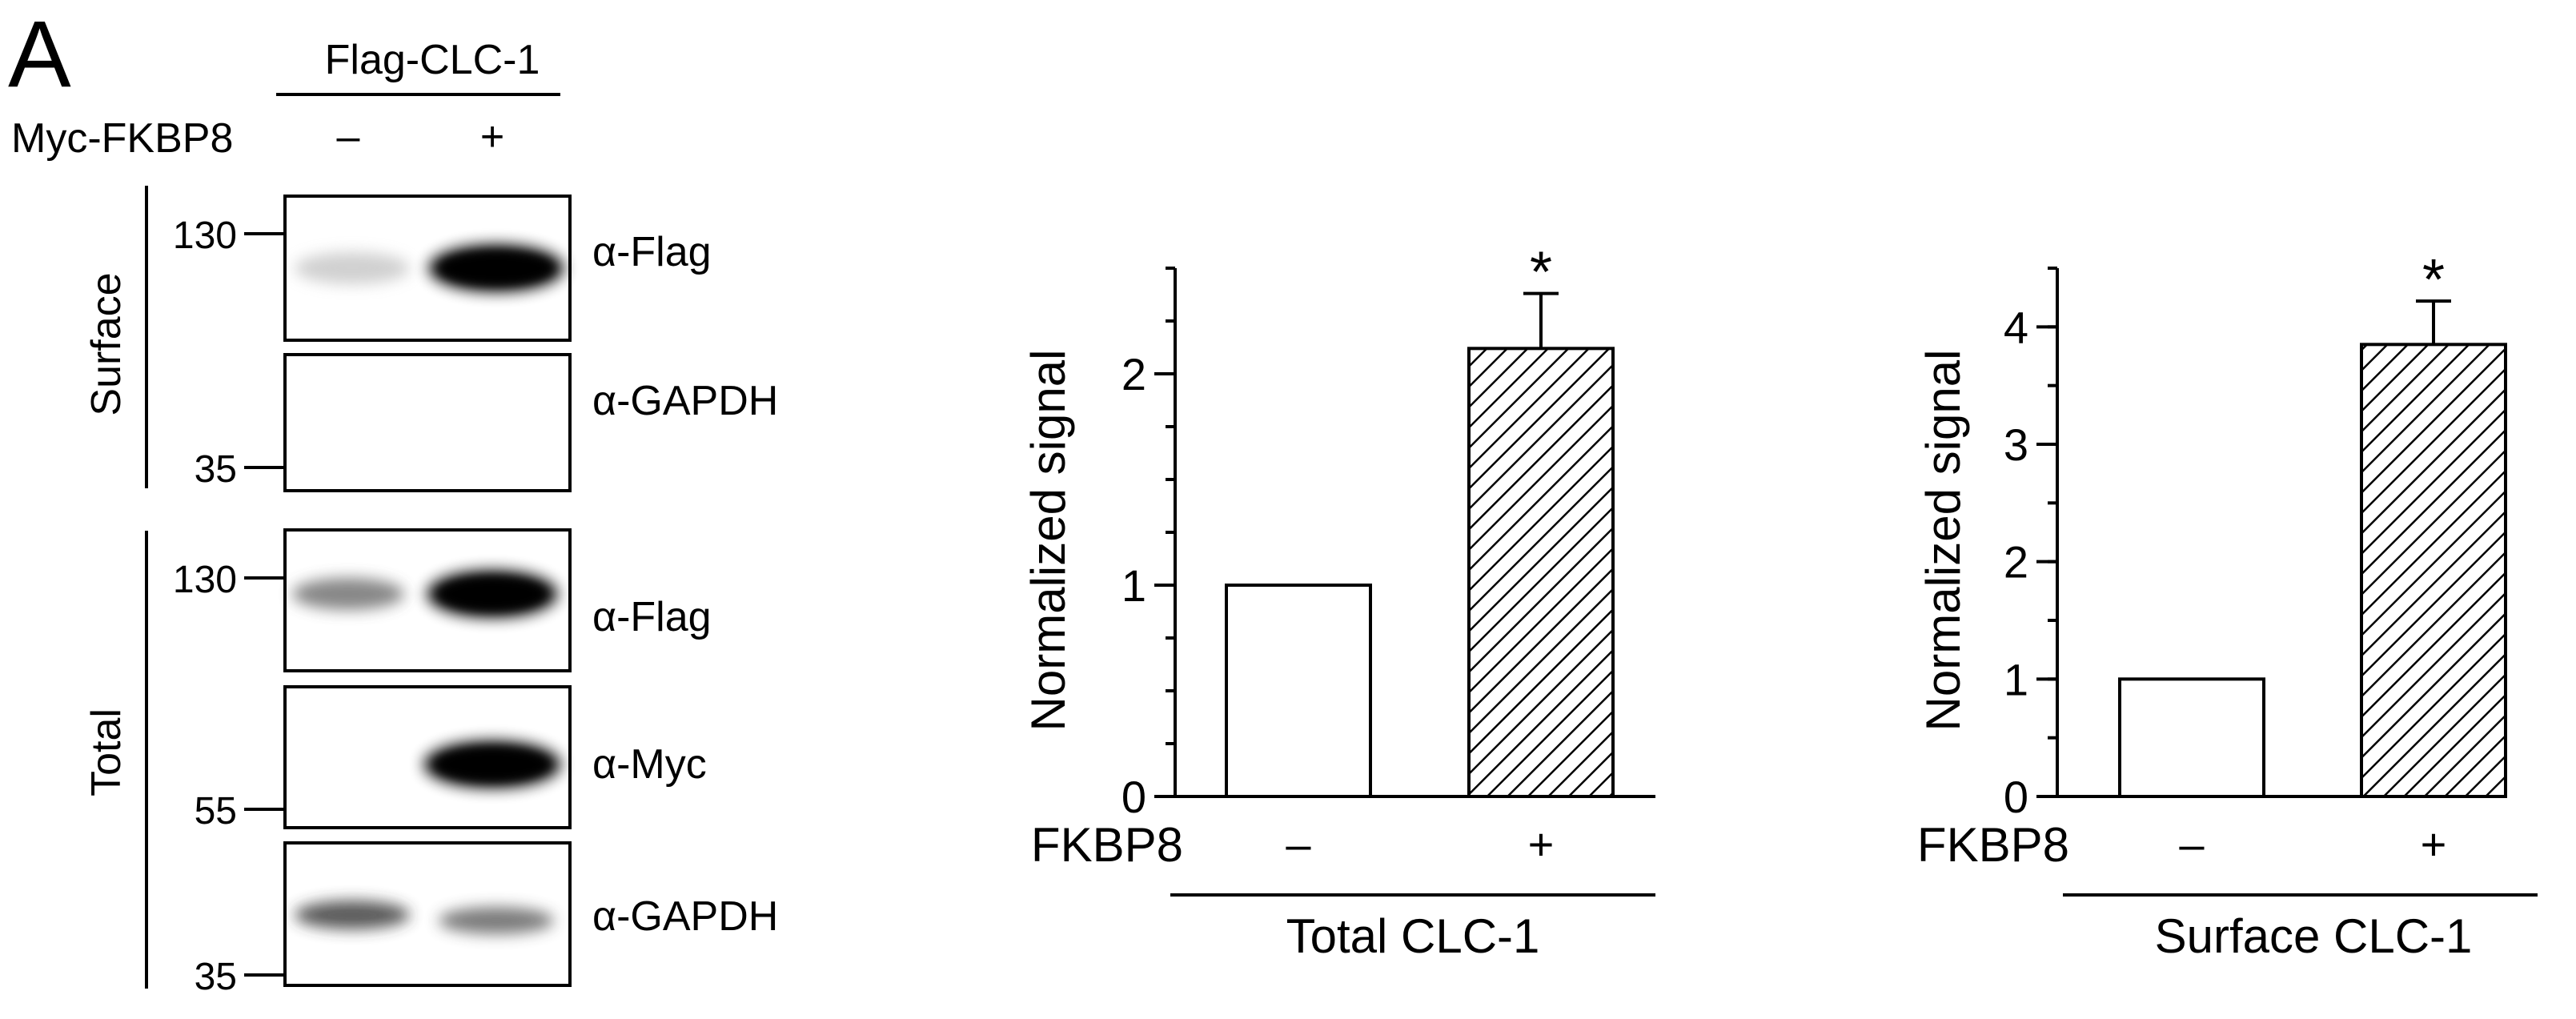  Describe the element at coordinates (650, 765) in the screenshot. I see `total-myc-antibody: α-Myc` at that location.